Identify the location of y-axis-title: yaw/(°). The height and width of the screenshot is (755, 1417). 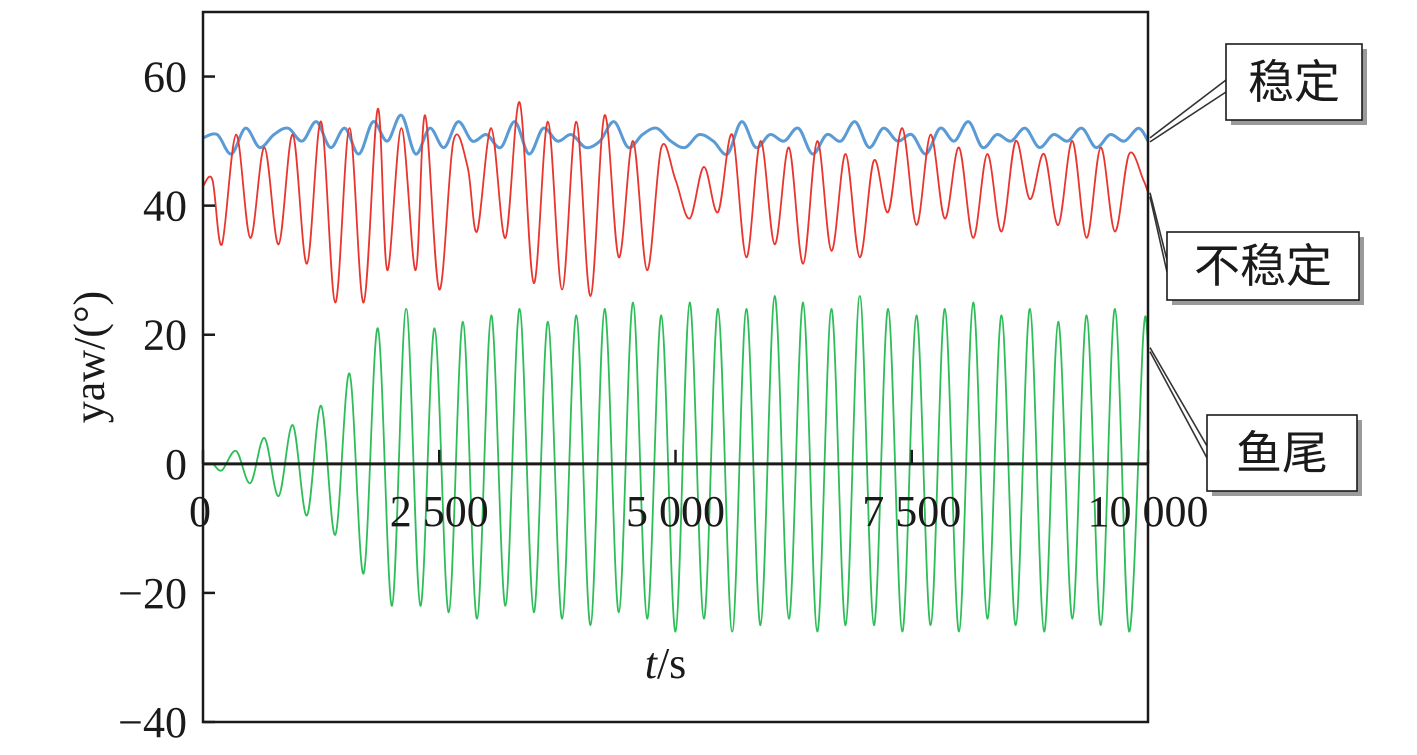
(89, 357).